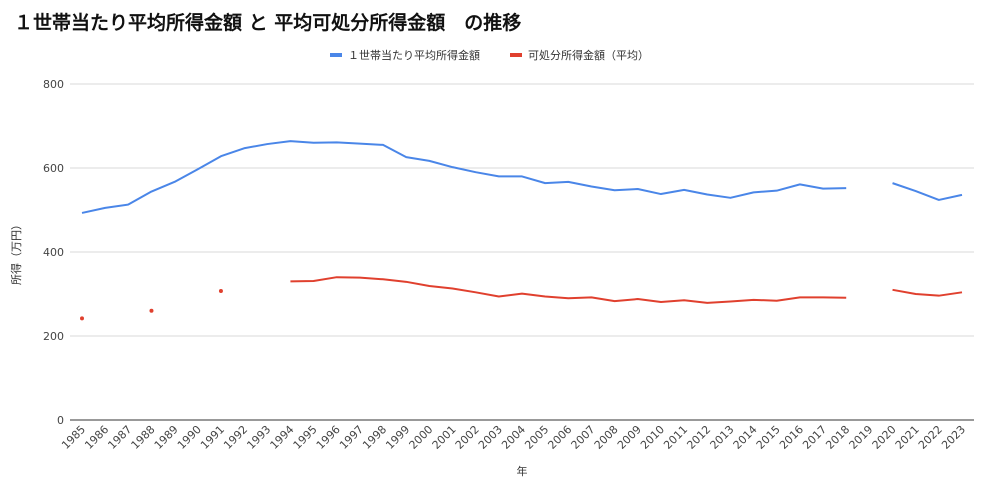  I want to click on x-tick-label: 2018, so click(837, 437).